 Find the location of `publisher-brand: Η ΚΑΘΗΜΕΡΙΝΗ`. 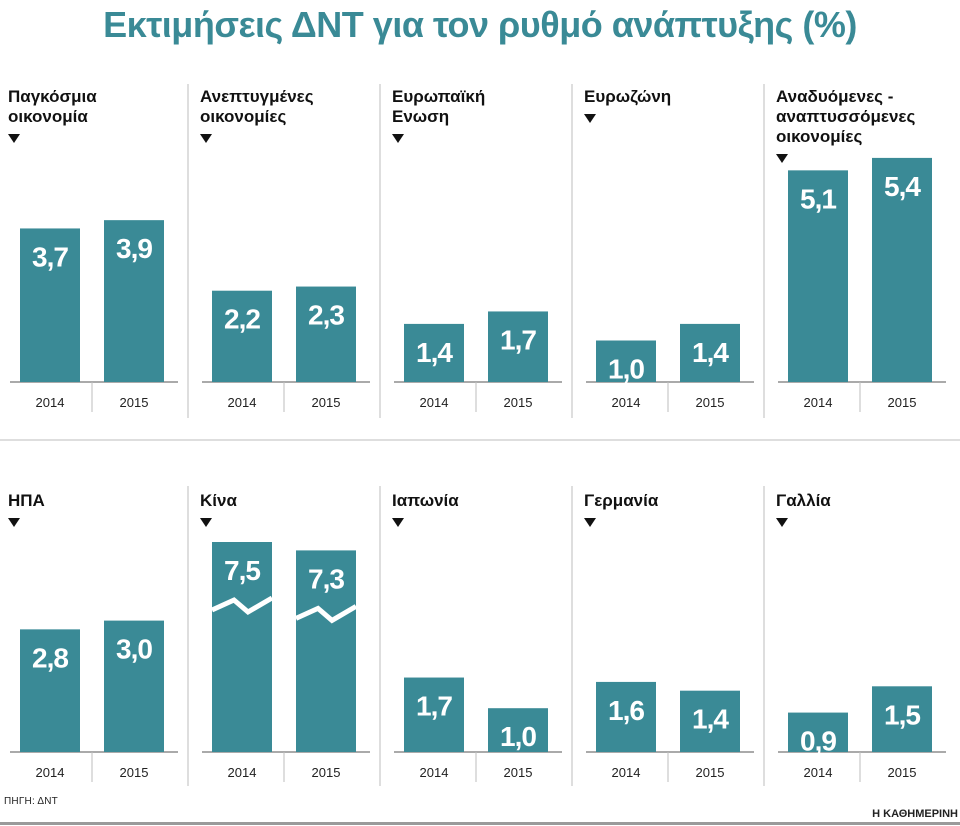

publisher-brand: Η ΚΑΘΗΜΕΡΙΝΗ is located at coordinates (915, 814).